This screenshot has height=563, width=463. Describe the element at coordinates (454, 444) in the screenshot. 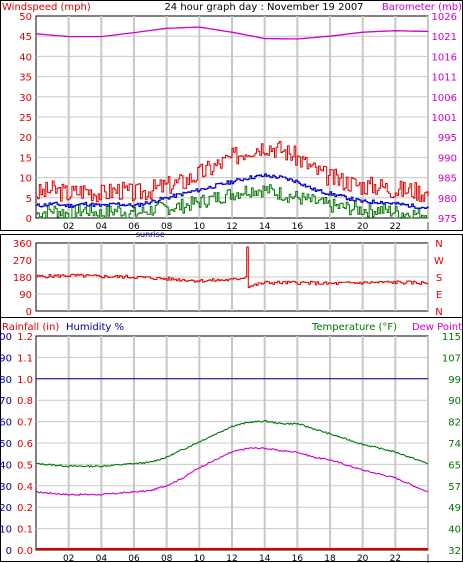

I see `temperature-tick-label: 74` at that location.